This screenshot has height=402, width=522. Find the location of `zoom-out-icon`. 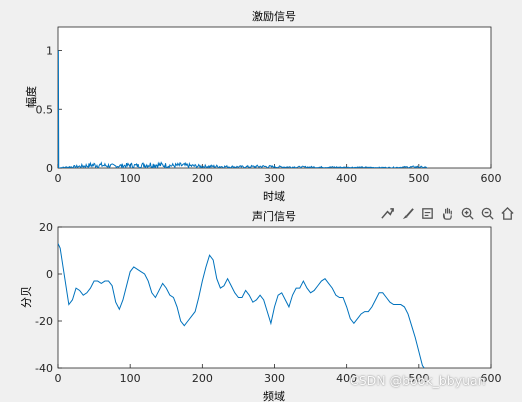

zoom-out-icon is located at coordinates (487, 213).